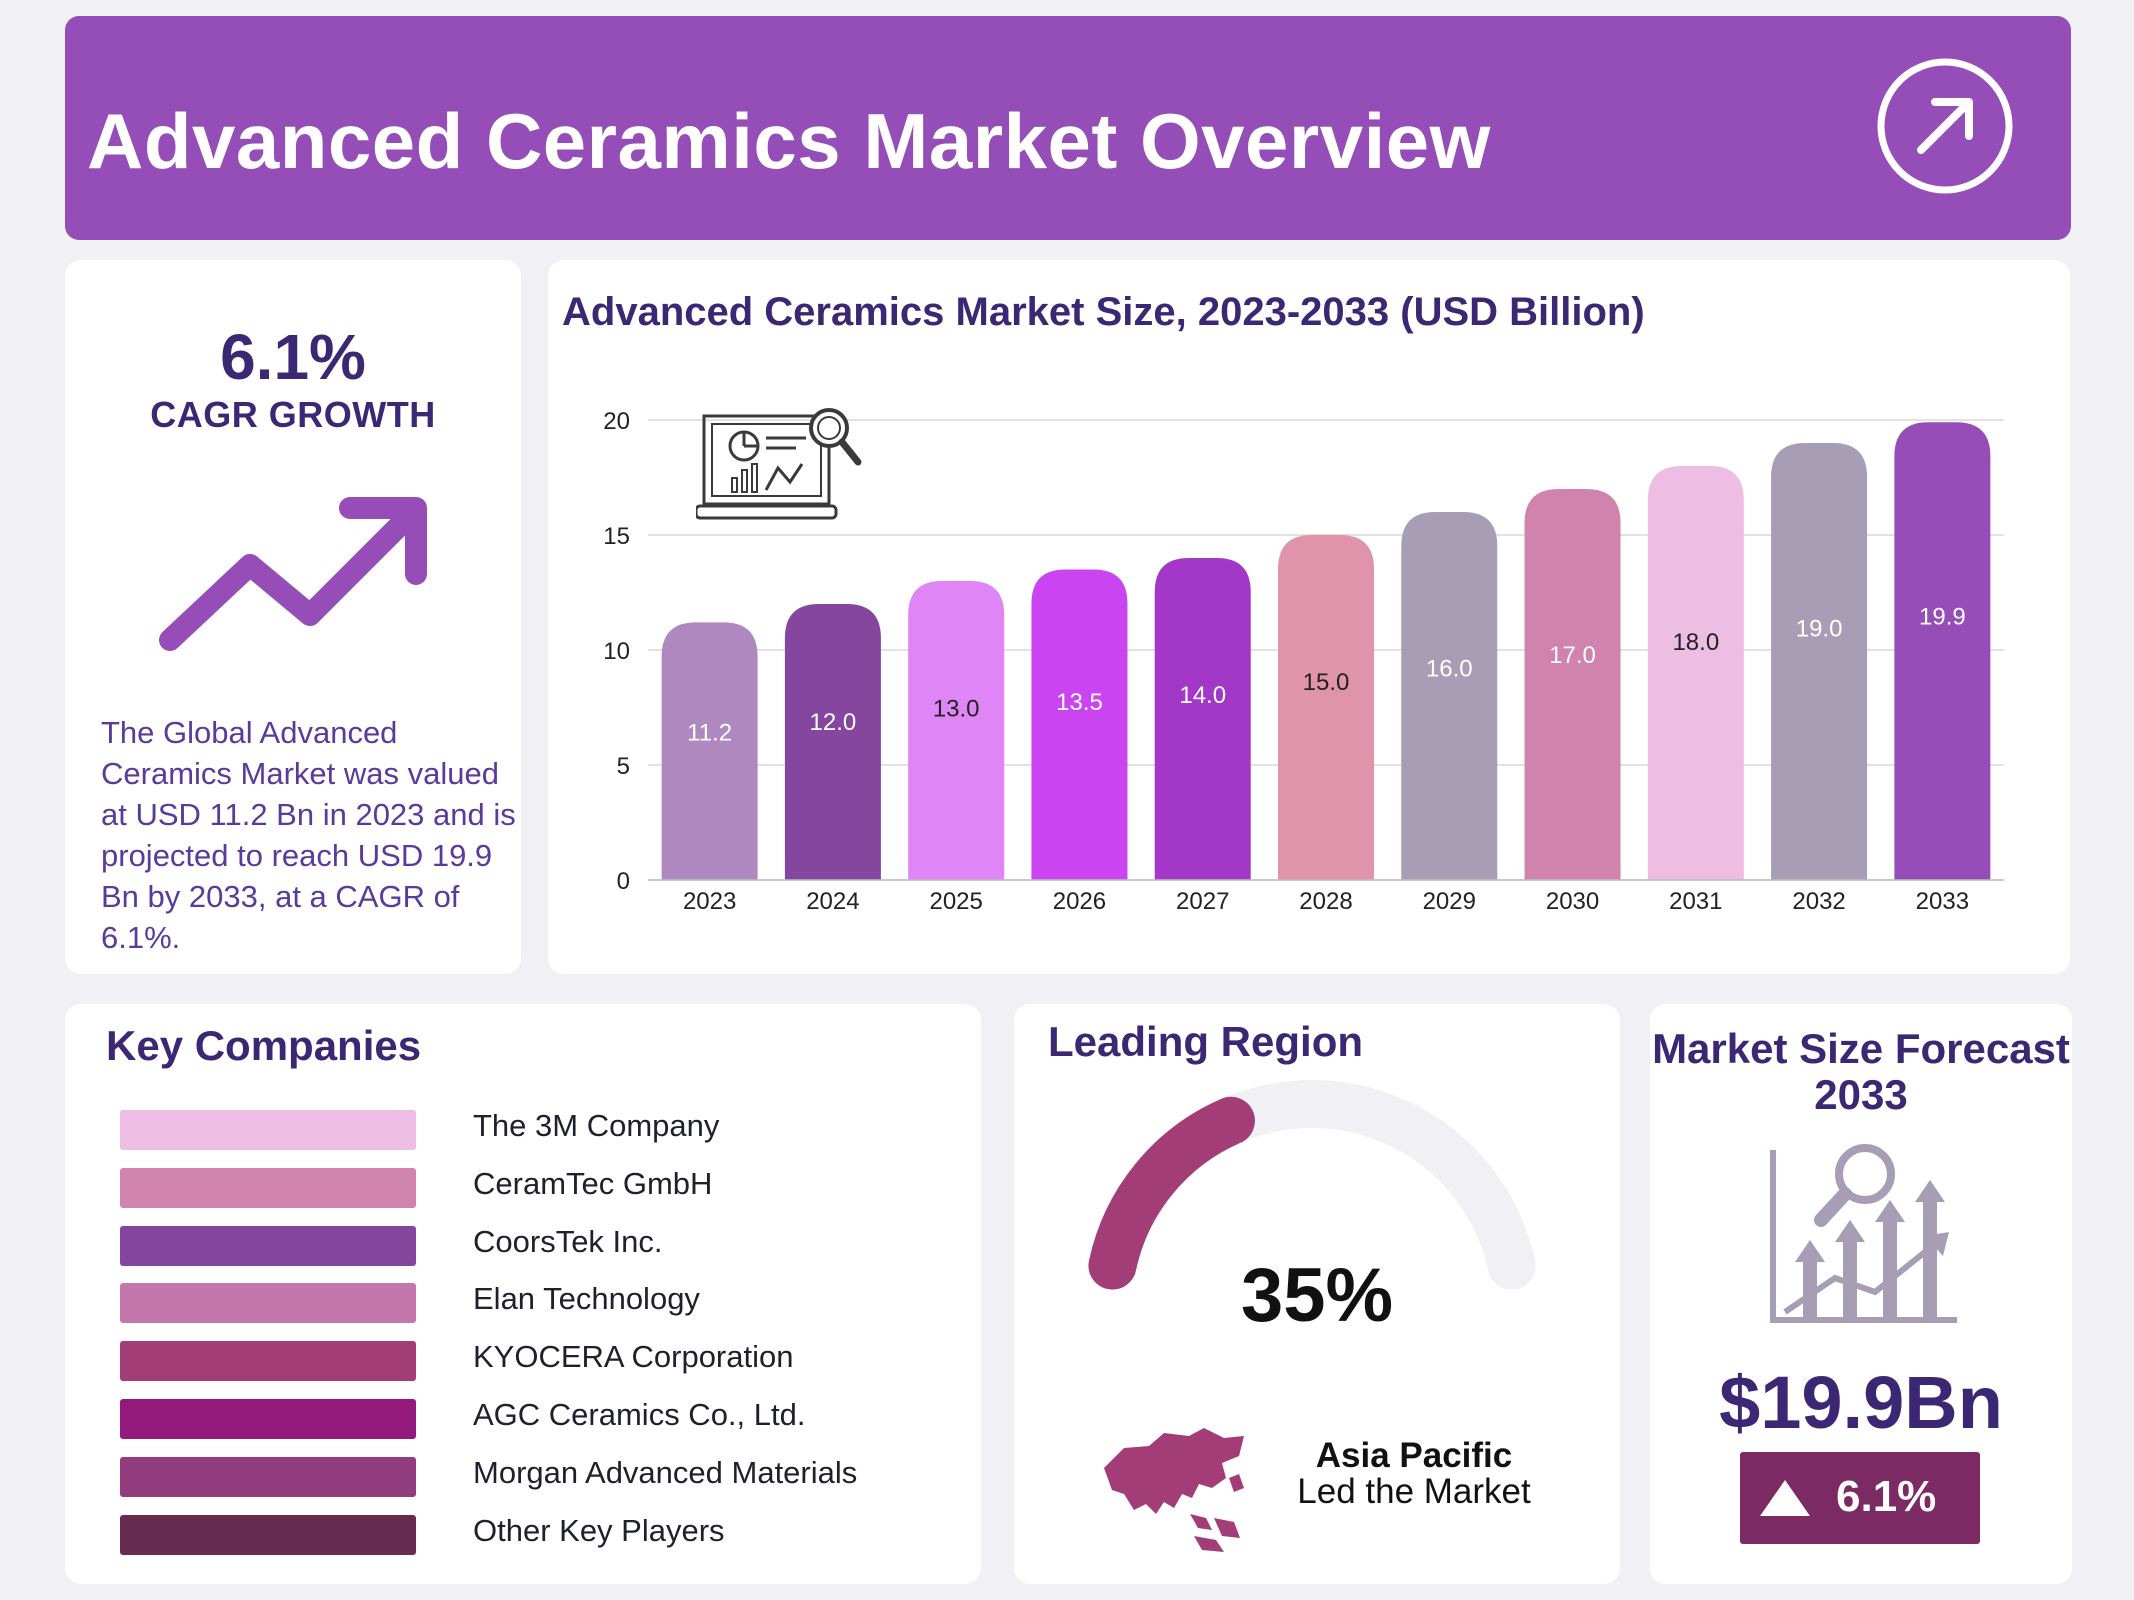 Image resolution: width=2134 pixels, height=1600 pixels. I want to click on x-tick-label: 2028, so click(1325, 901).